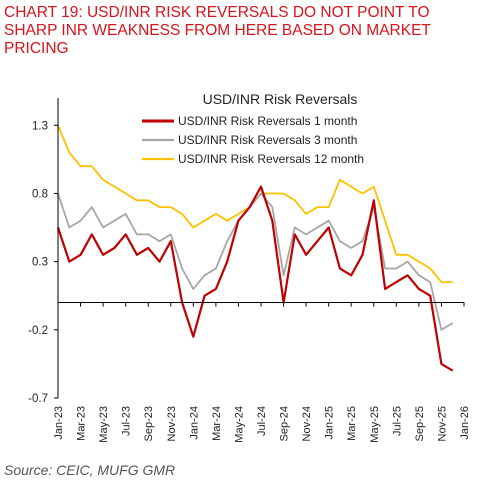 Image resolution: width=486 pixels, height=485 pixels. What do you see at coordinates (40, 263) in the screenshot?
I see `y-tick-label: 0.3` at bounding box center [40, 263].